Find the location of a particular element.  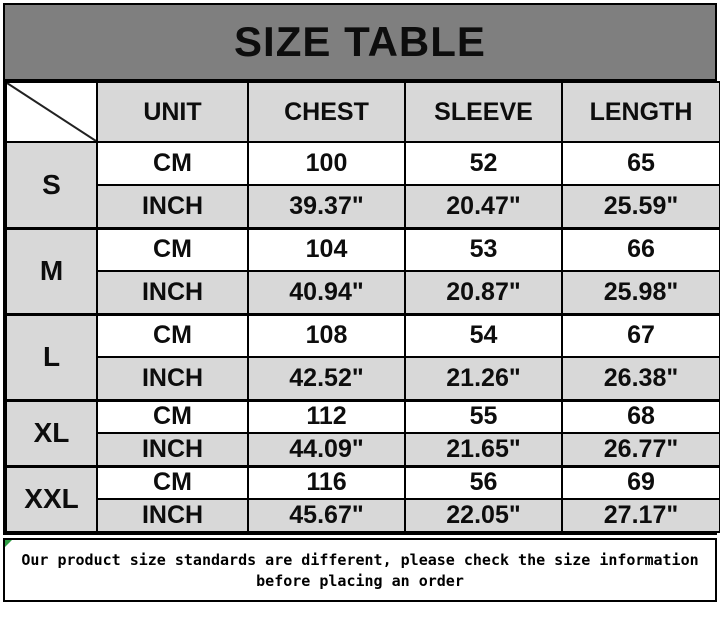

table-row: INCH 44.09" 21.65" 26.77" is located at coordinates (363, 449).